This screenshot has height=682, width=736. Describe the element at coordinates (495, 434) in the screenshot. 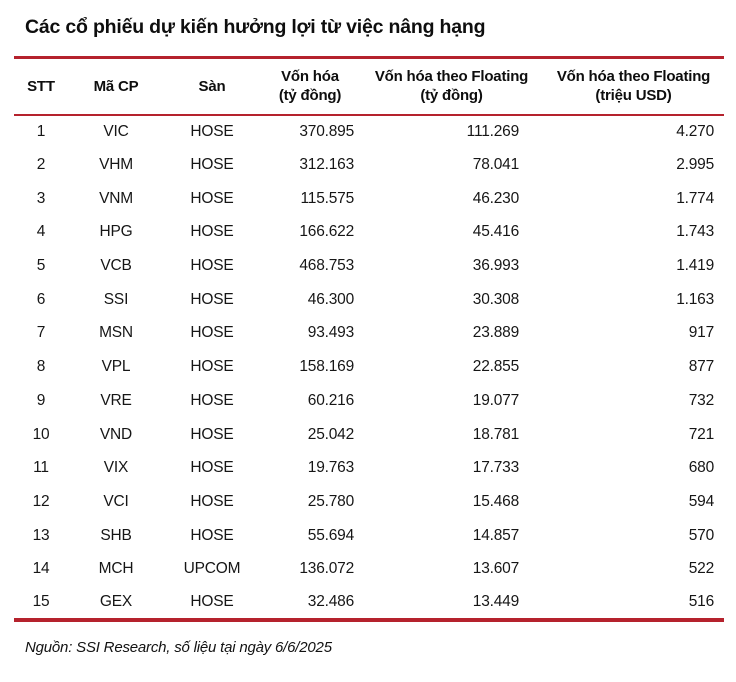

I see `cell-floating-vnd: 18.781` at that location.